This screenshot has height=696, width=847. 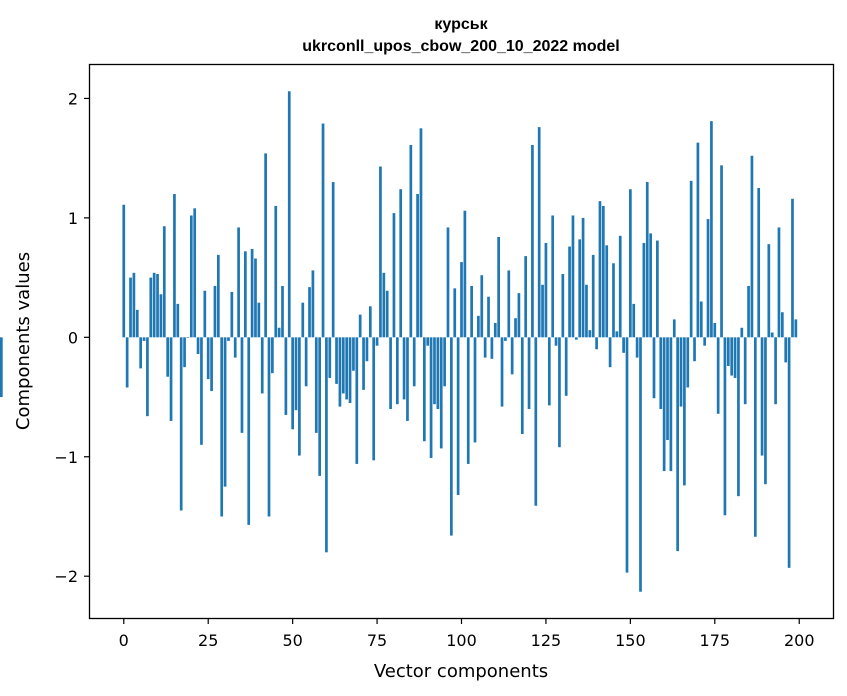 What do you see at coordinates (377, 640) in the screenshot?
I see `x-tick-label: 75` at bounding box center [377, 640].